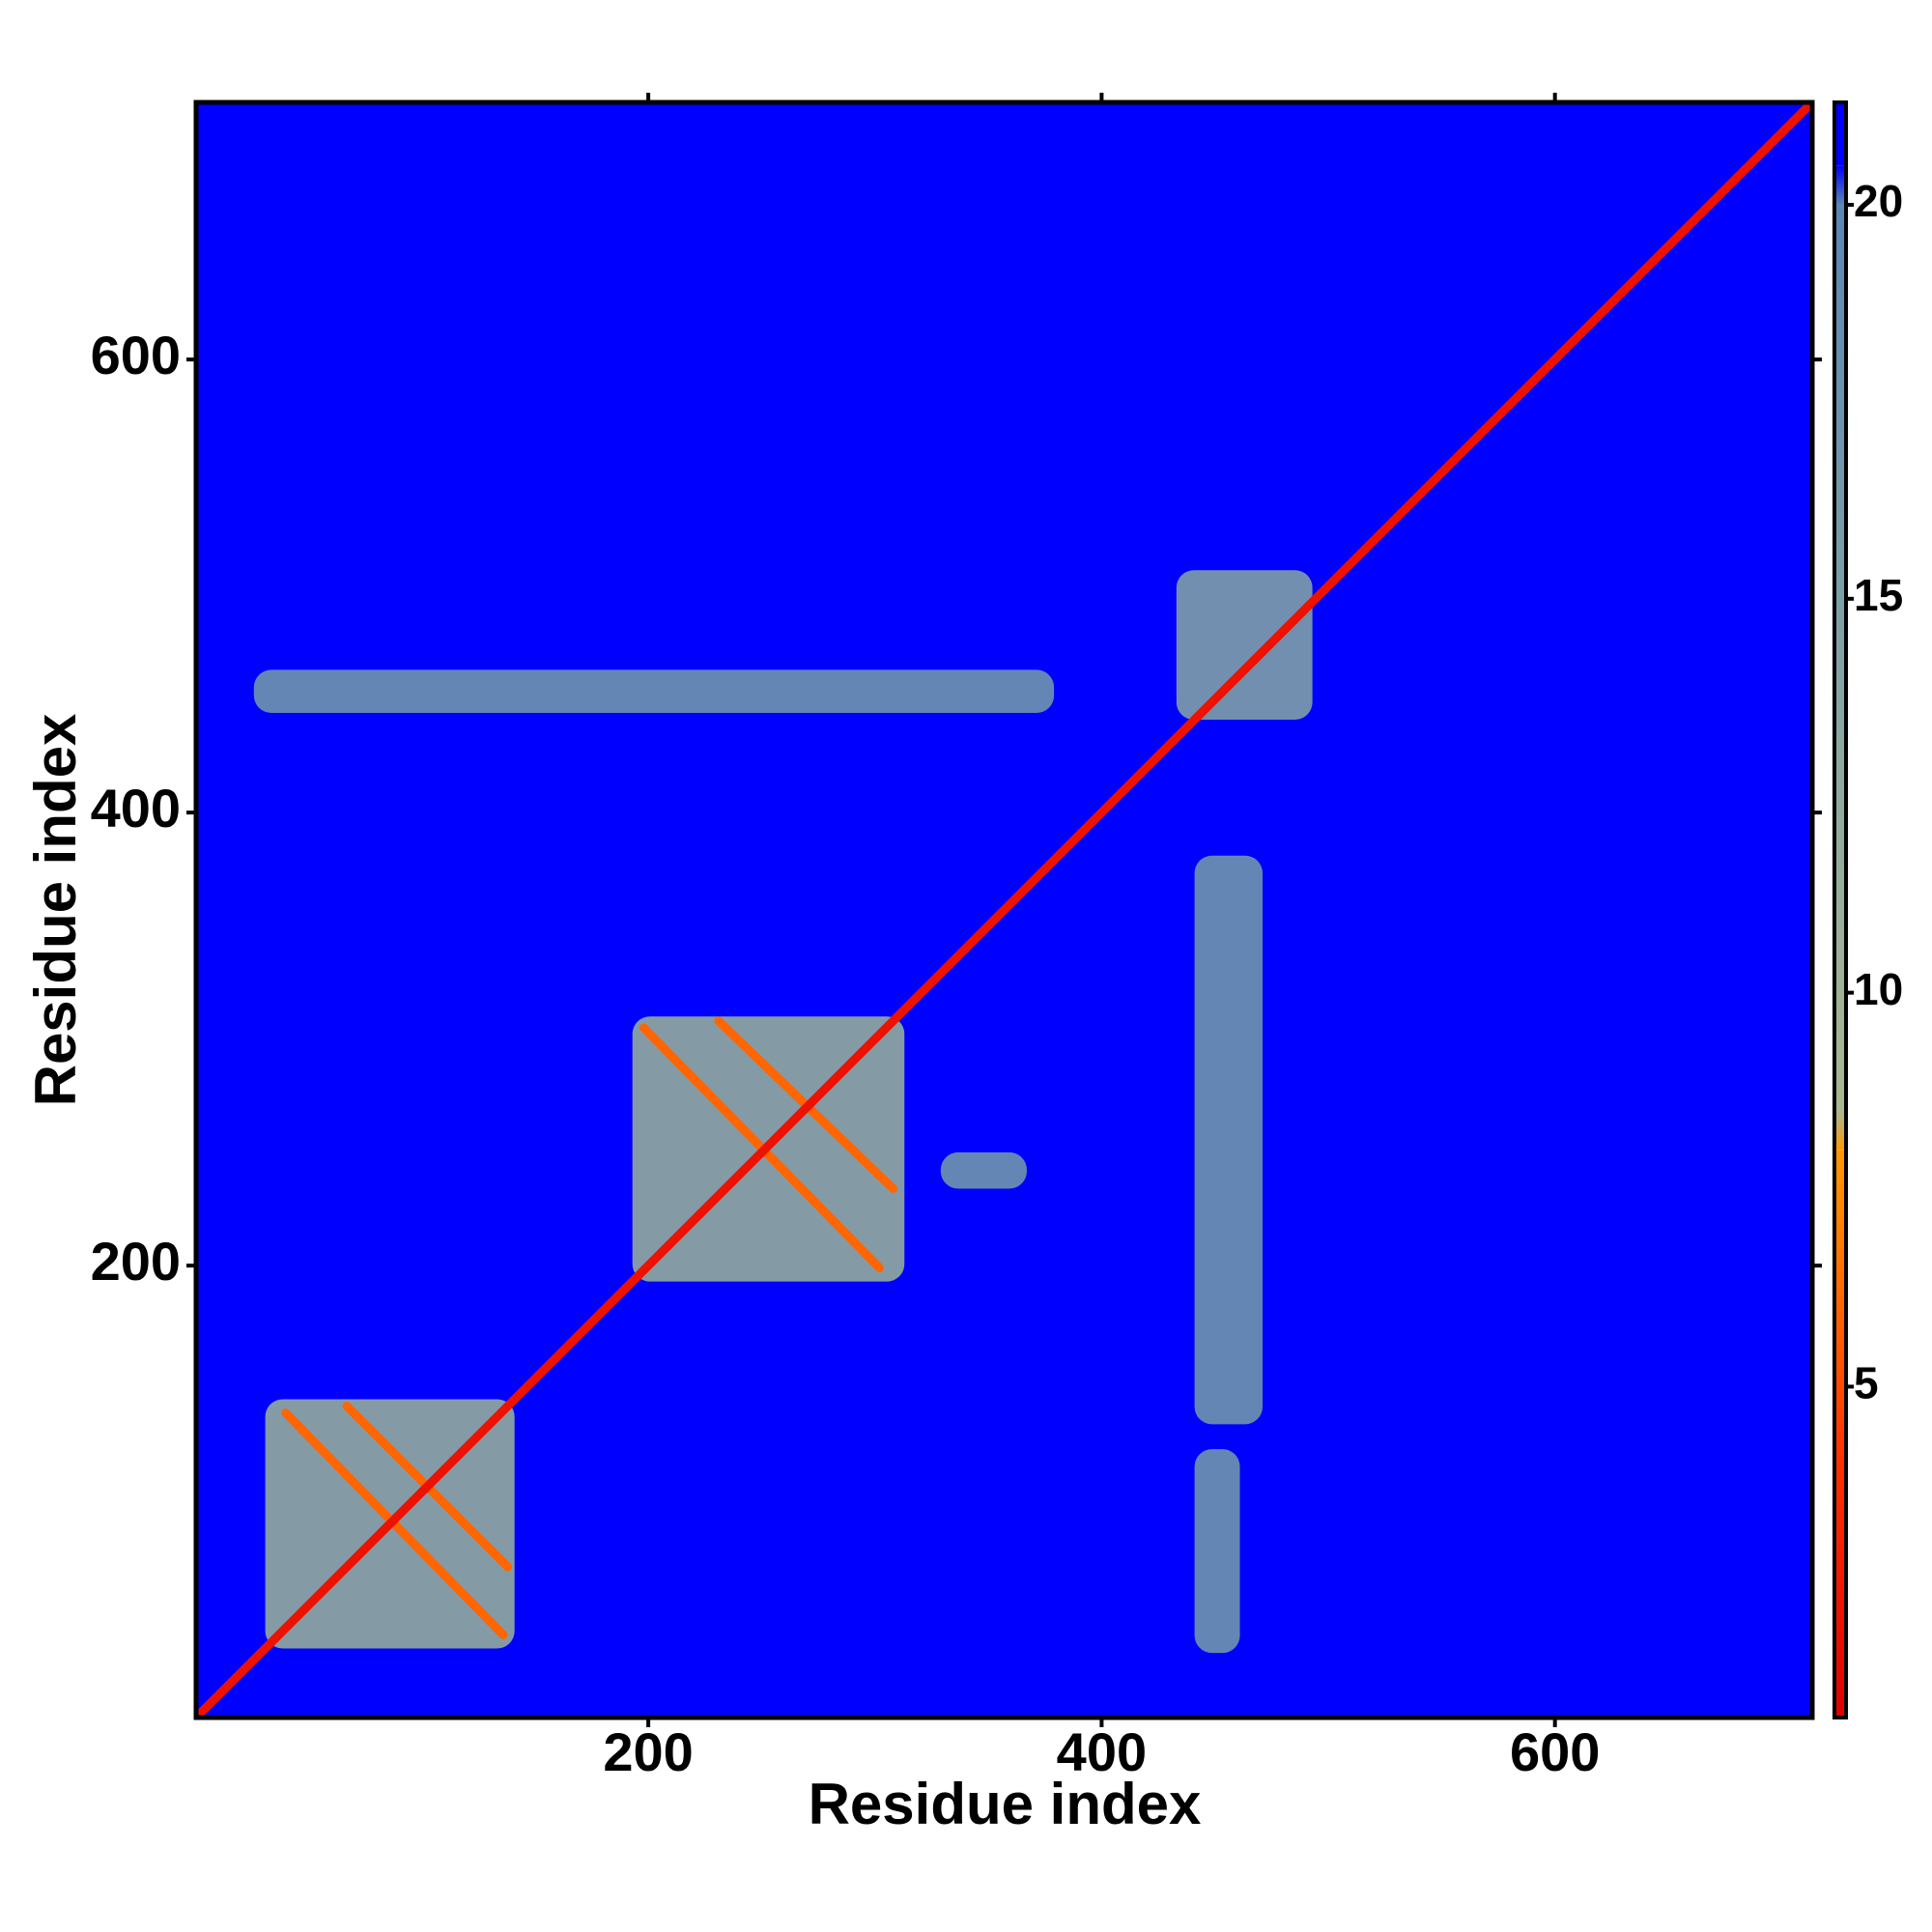 Image resolution: width=1932 pixels, height=1932 pixels. I want to click on colorbar-tick-label: 20, so click(1878, 201).